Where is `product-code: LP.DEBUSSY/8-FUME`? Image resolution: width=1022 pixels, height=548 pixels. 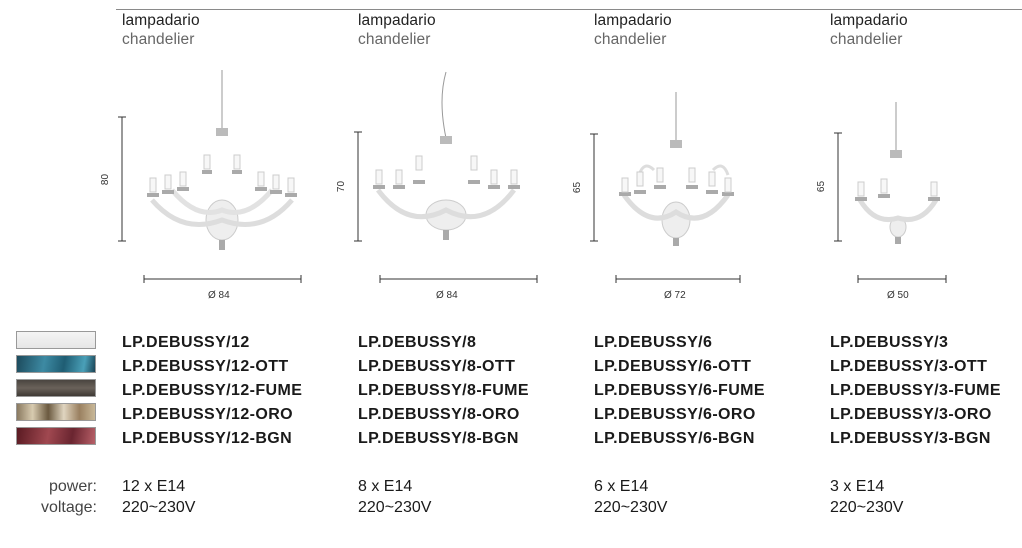 product-code: LP.DEBUSSY/8-FUME is located at coordinates (443, 390).